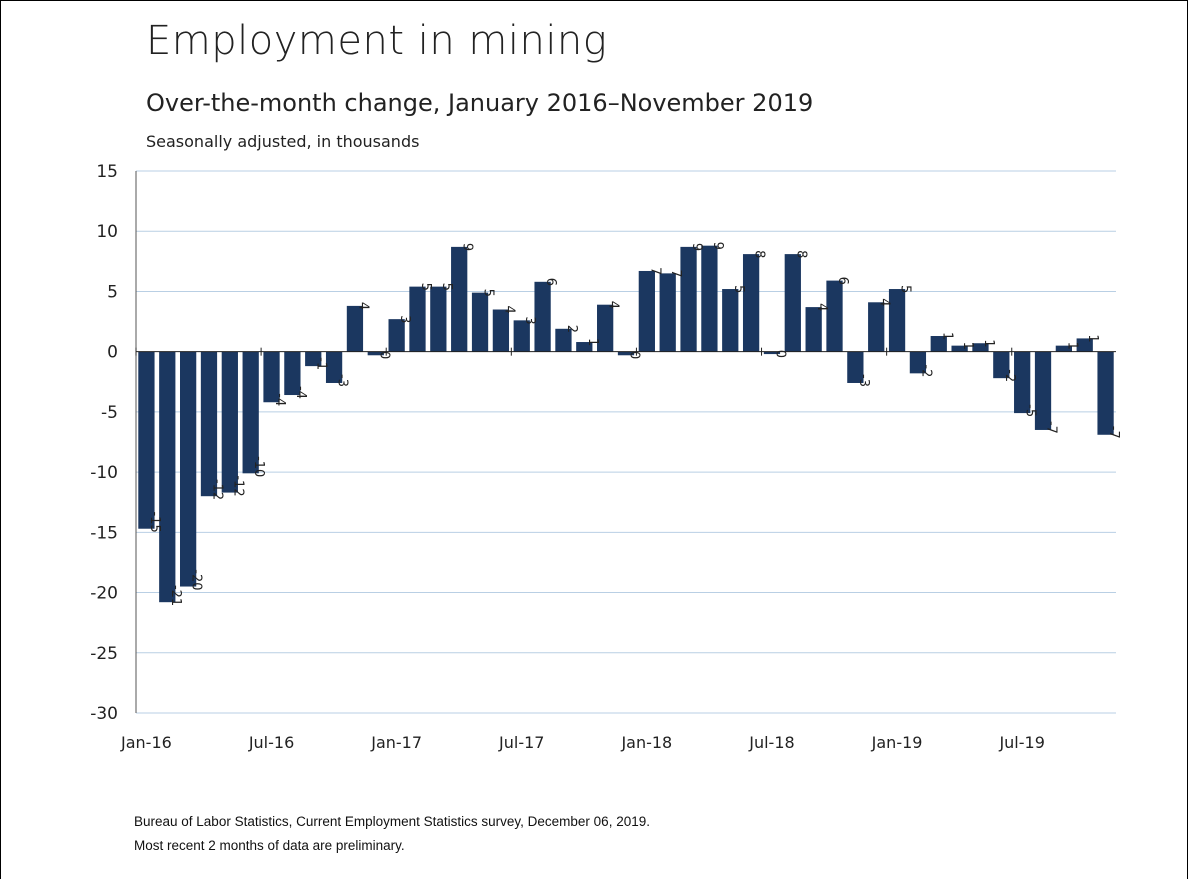 This screenshot has height=880, width=1188. What do you see at coordinates (258, 466) in the screenshot?
I see `data-label: -10` at bounding box center [258, 466].